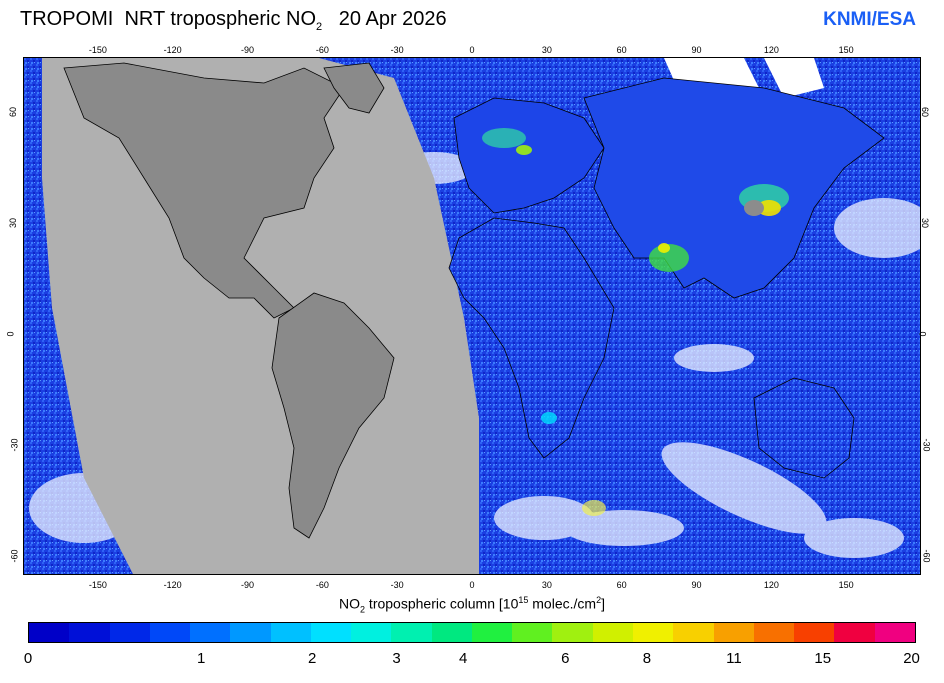  Describe the element at coordinates (396, 658) in the screenshot. I see `colorbar-tick-label: 3` at that location.